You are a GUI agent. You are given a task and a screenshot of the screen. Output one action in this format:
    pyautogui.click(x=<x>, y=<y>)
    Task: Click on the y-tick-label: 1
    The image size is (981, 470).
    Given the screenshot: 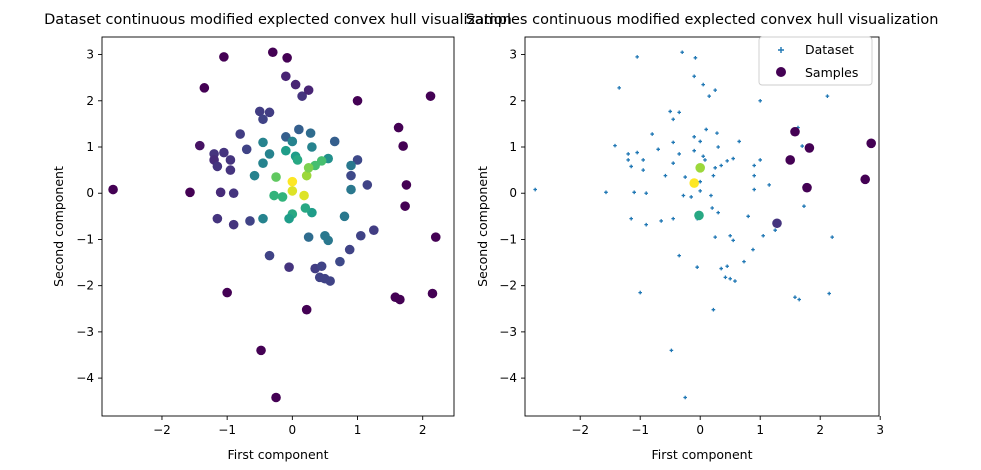 What is the action you would take?
    pyautogui.click(x=513, y=147)
    